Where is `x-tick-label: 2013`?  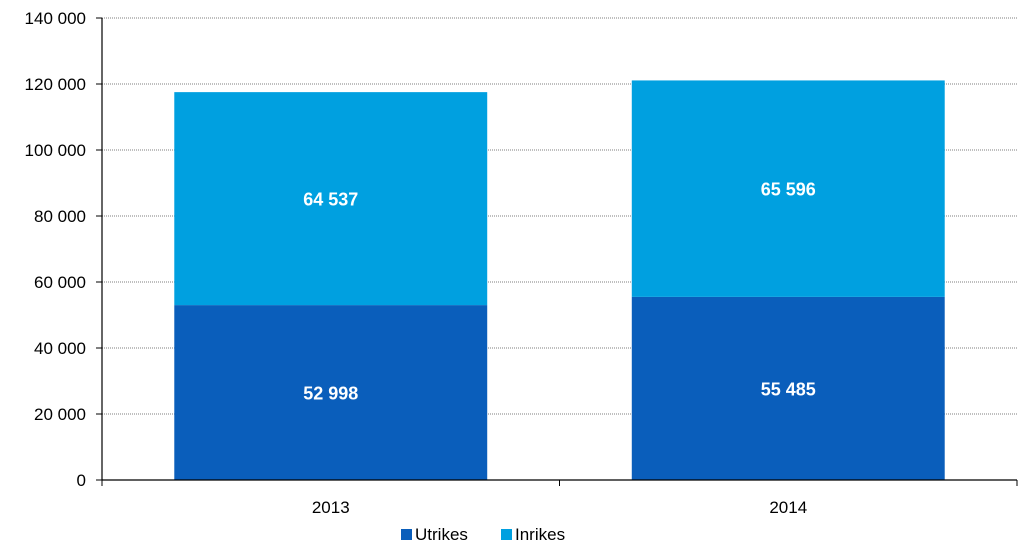 x-tick-label: 2013 is located at coordinates (331, 507).